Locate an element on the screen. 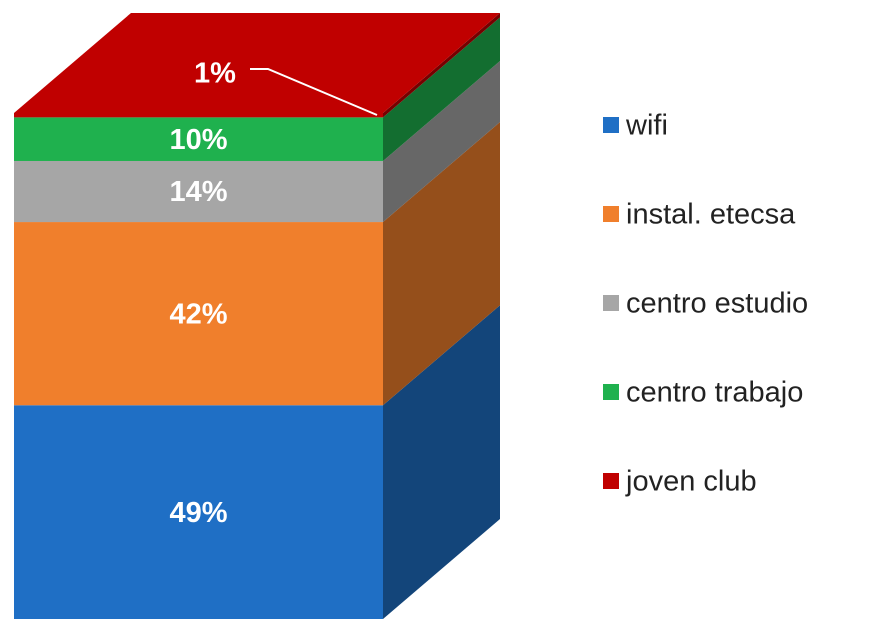 The width and height of the screenshot is (891, 619). value-label: 49% is located at coordinates (198, 513).